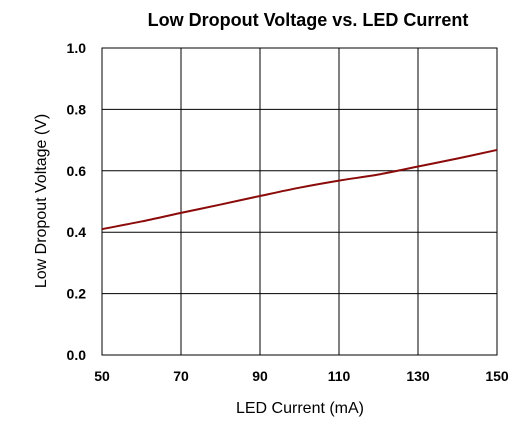 This screenshot has height=428, width=520. What do you see at coordinates (260, 376) in the screenshot?
I see `x-tick-label: 90` at bounding box center [260, 376].